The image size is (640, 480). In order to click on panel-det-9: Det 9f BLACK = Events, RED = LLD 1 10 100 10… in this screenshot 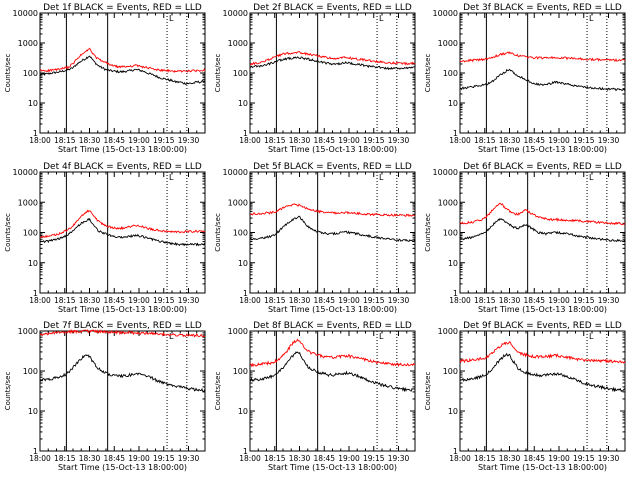, I will do `click(525, 396)`.